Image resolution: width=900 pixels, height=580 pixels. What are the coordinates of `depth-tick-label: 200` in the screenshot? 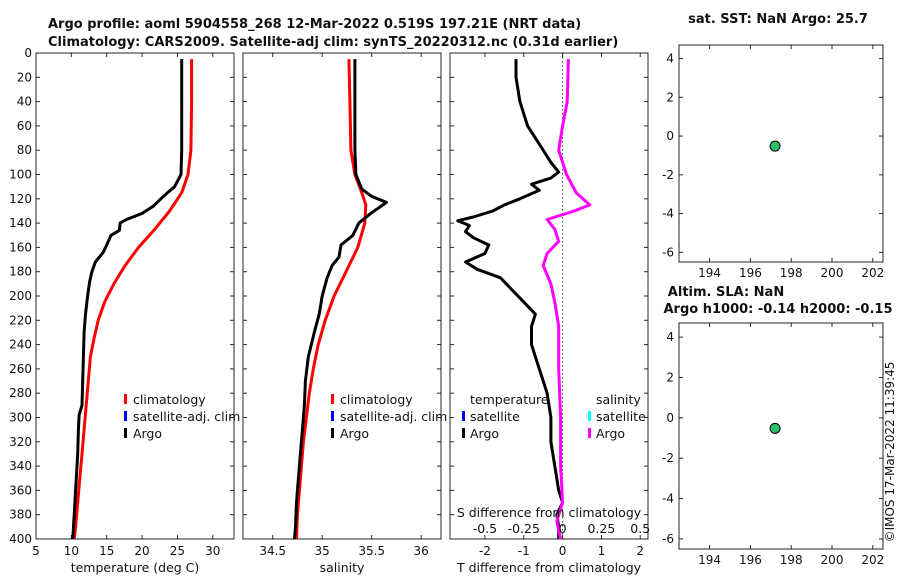 It's located at (20, 296).